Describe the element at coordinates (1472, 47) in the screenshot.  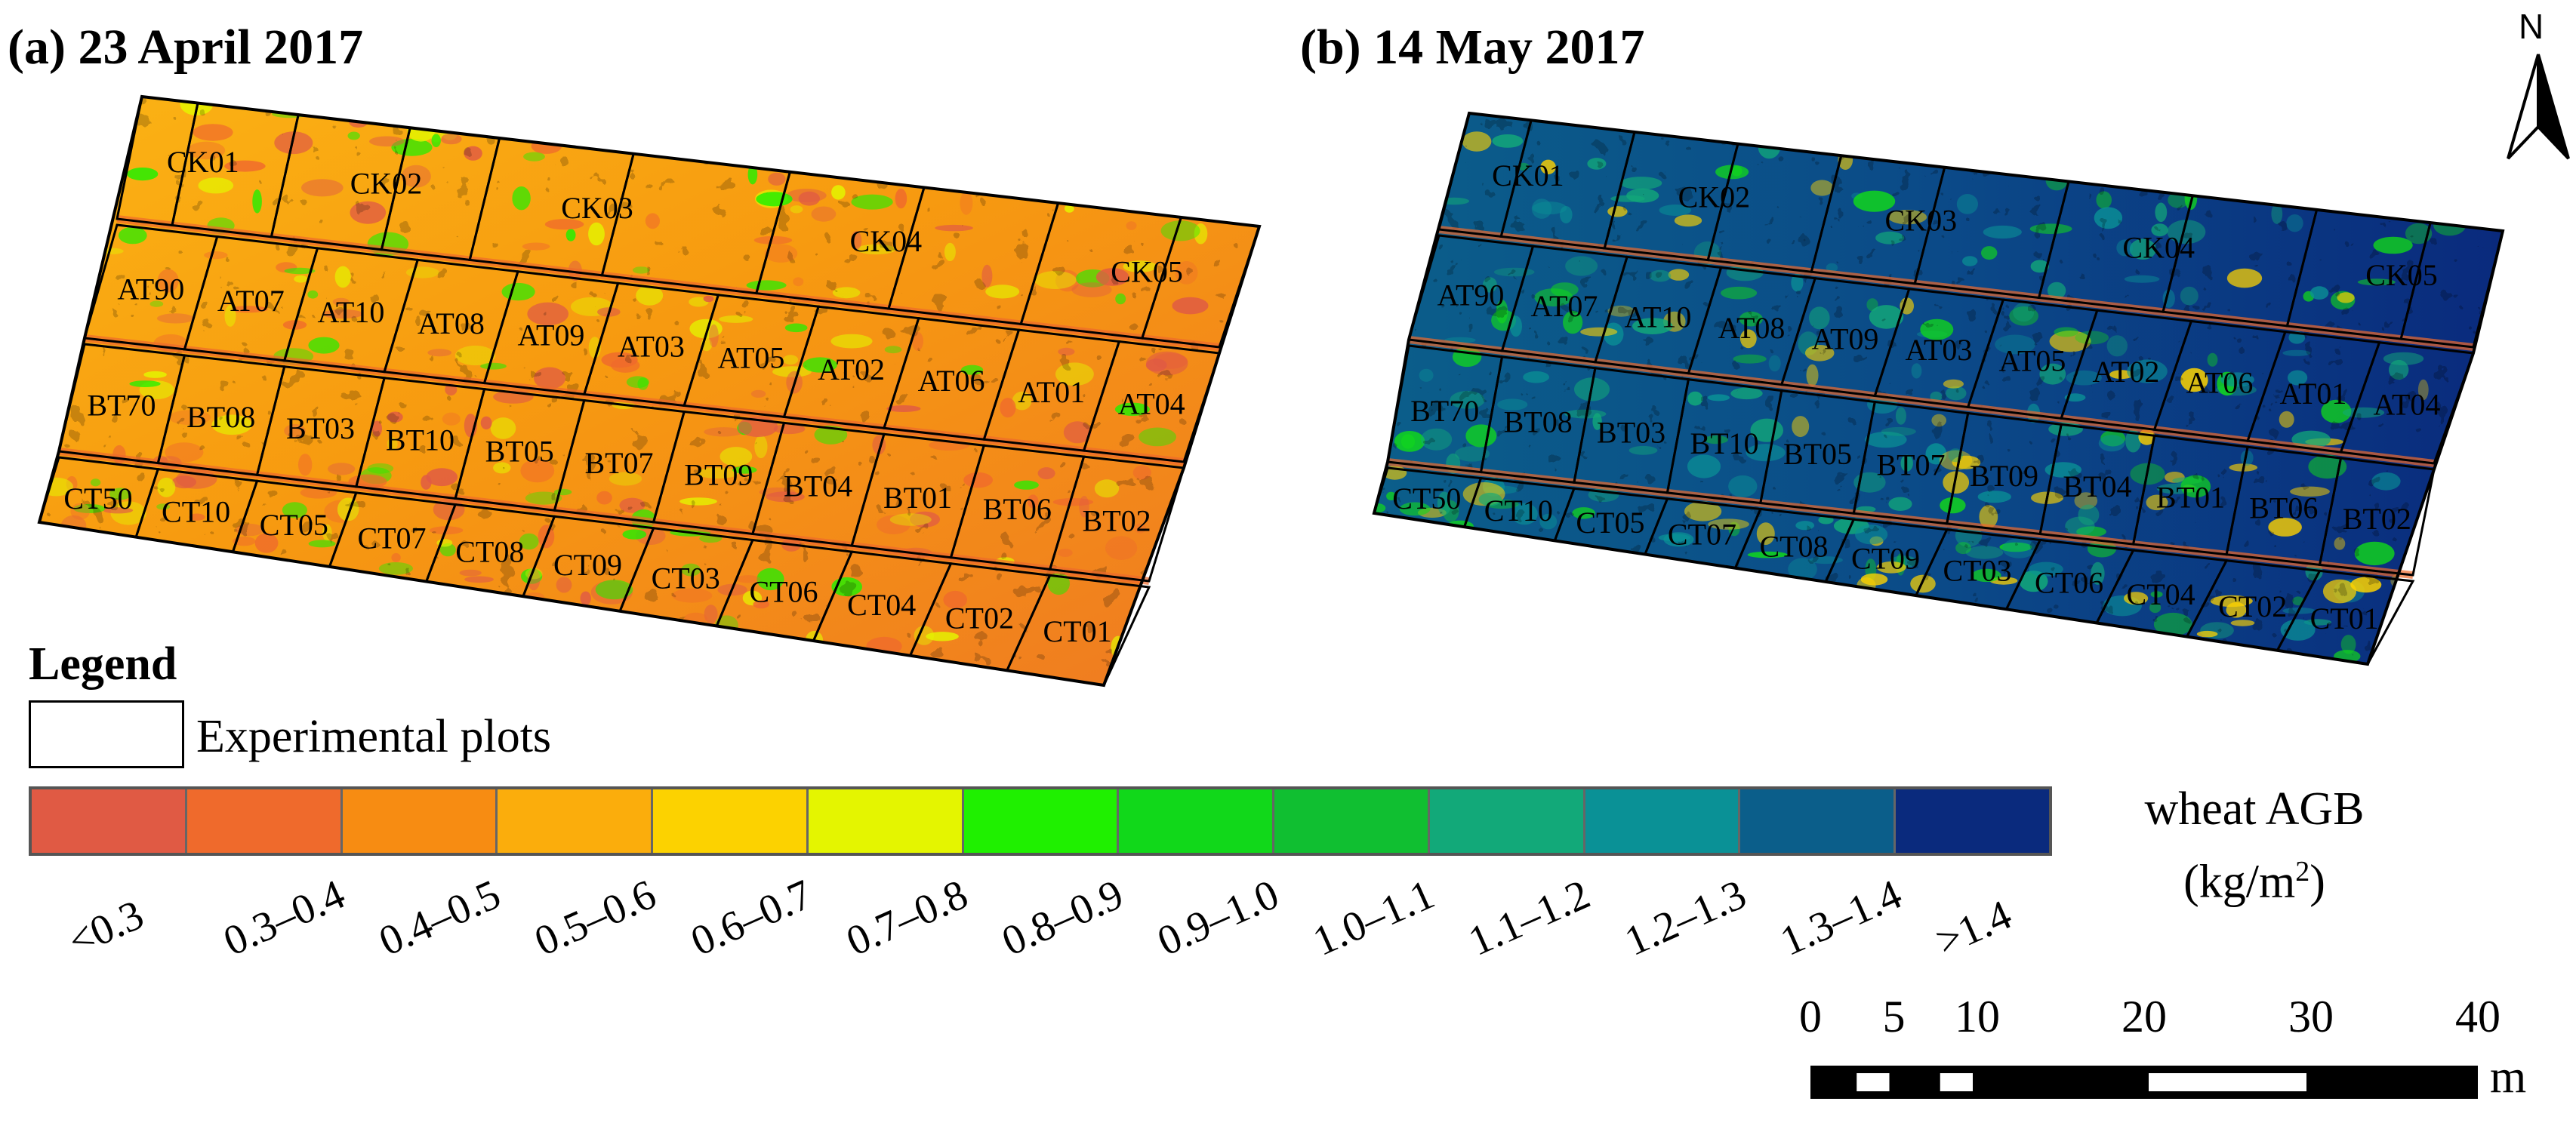
I see `panel-b-title: (b) 14 May 2017` at that location.